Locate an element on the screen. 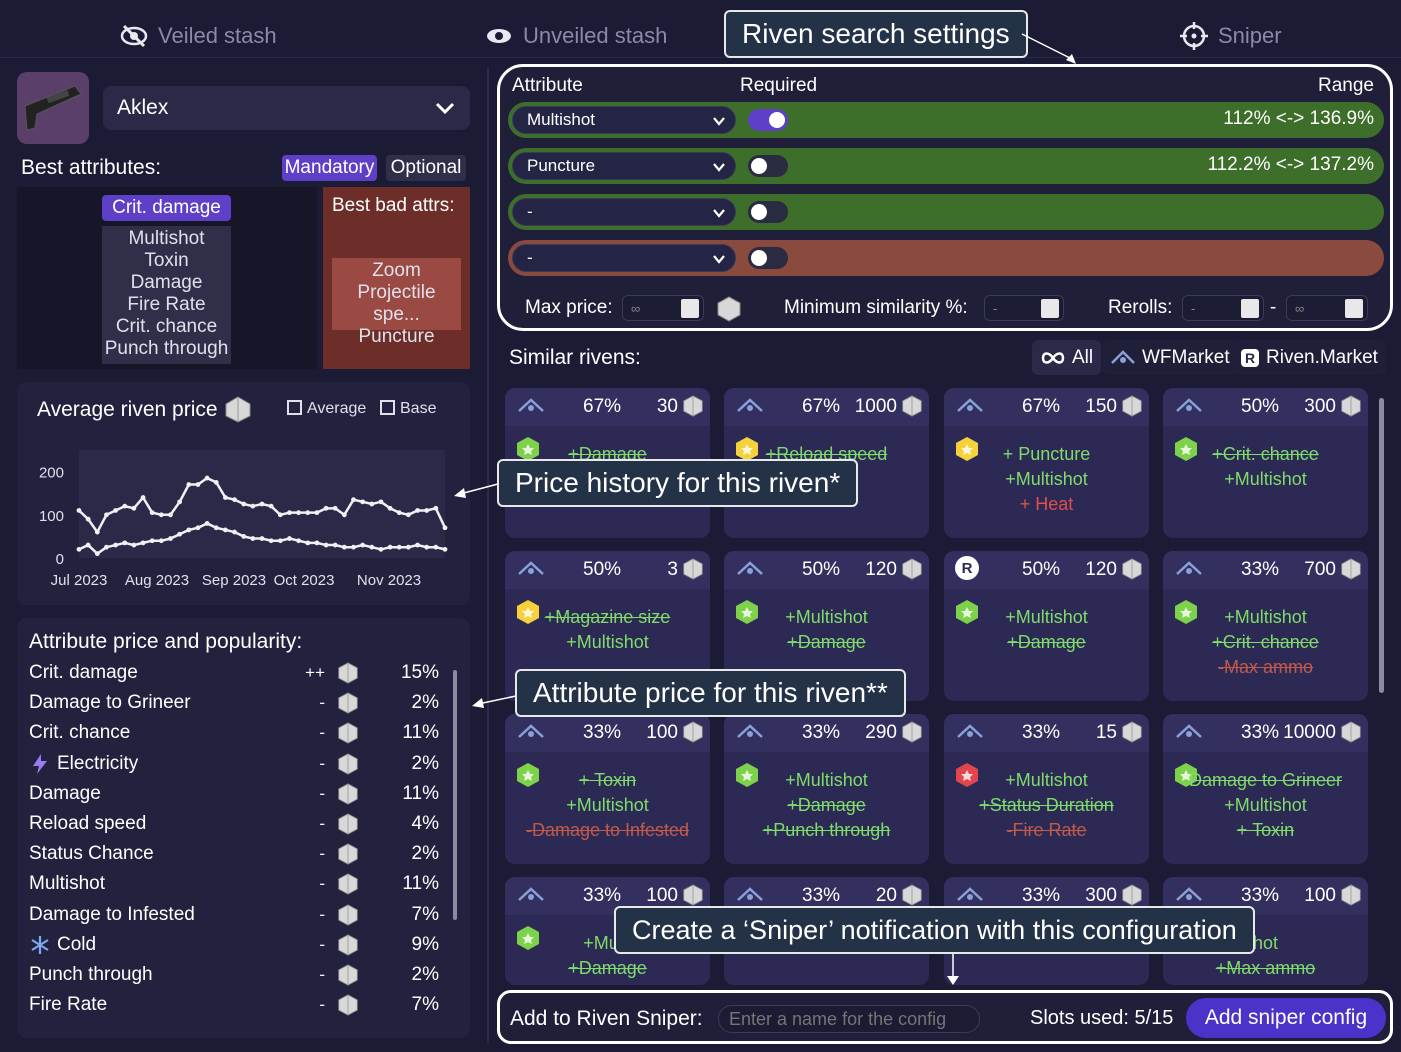 The image size is (1401, 1052). riven-card: 33% 290 +Multishot +Damage +Punch through is located at coordinates (826, 789).